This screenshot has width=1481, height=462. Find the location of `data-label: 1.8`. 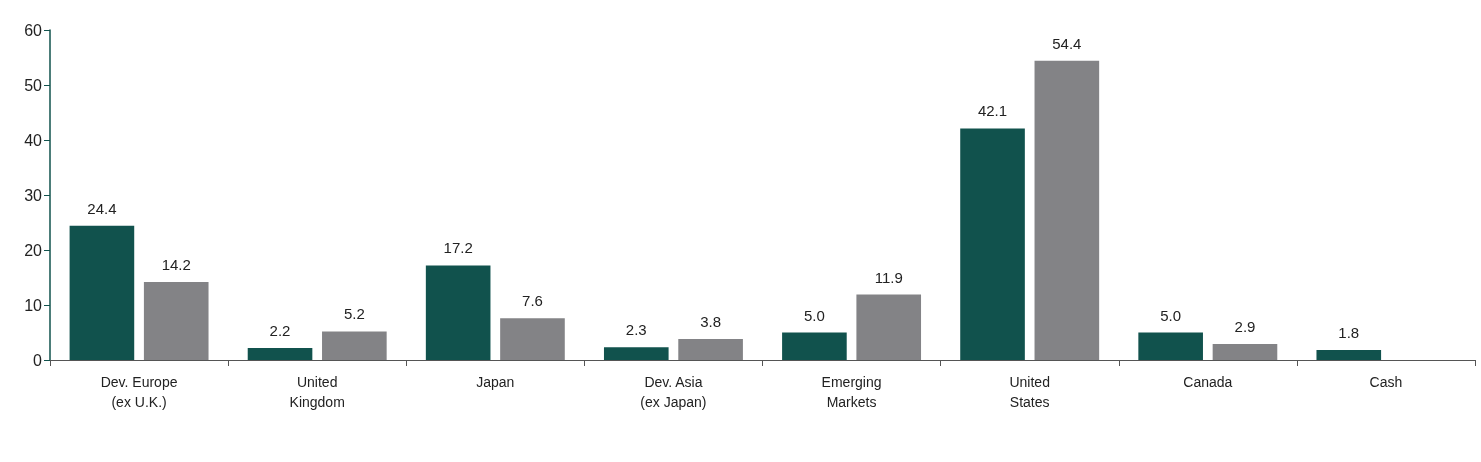

data-label: 1.8 is located at coordinates (1349, 333).